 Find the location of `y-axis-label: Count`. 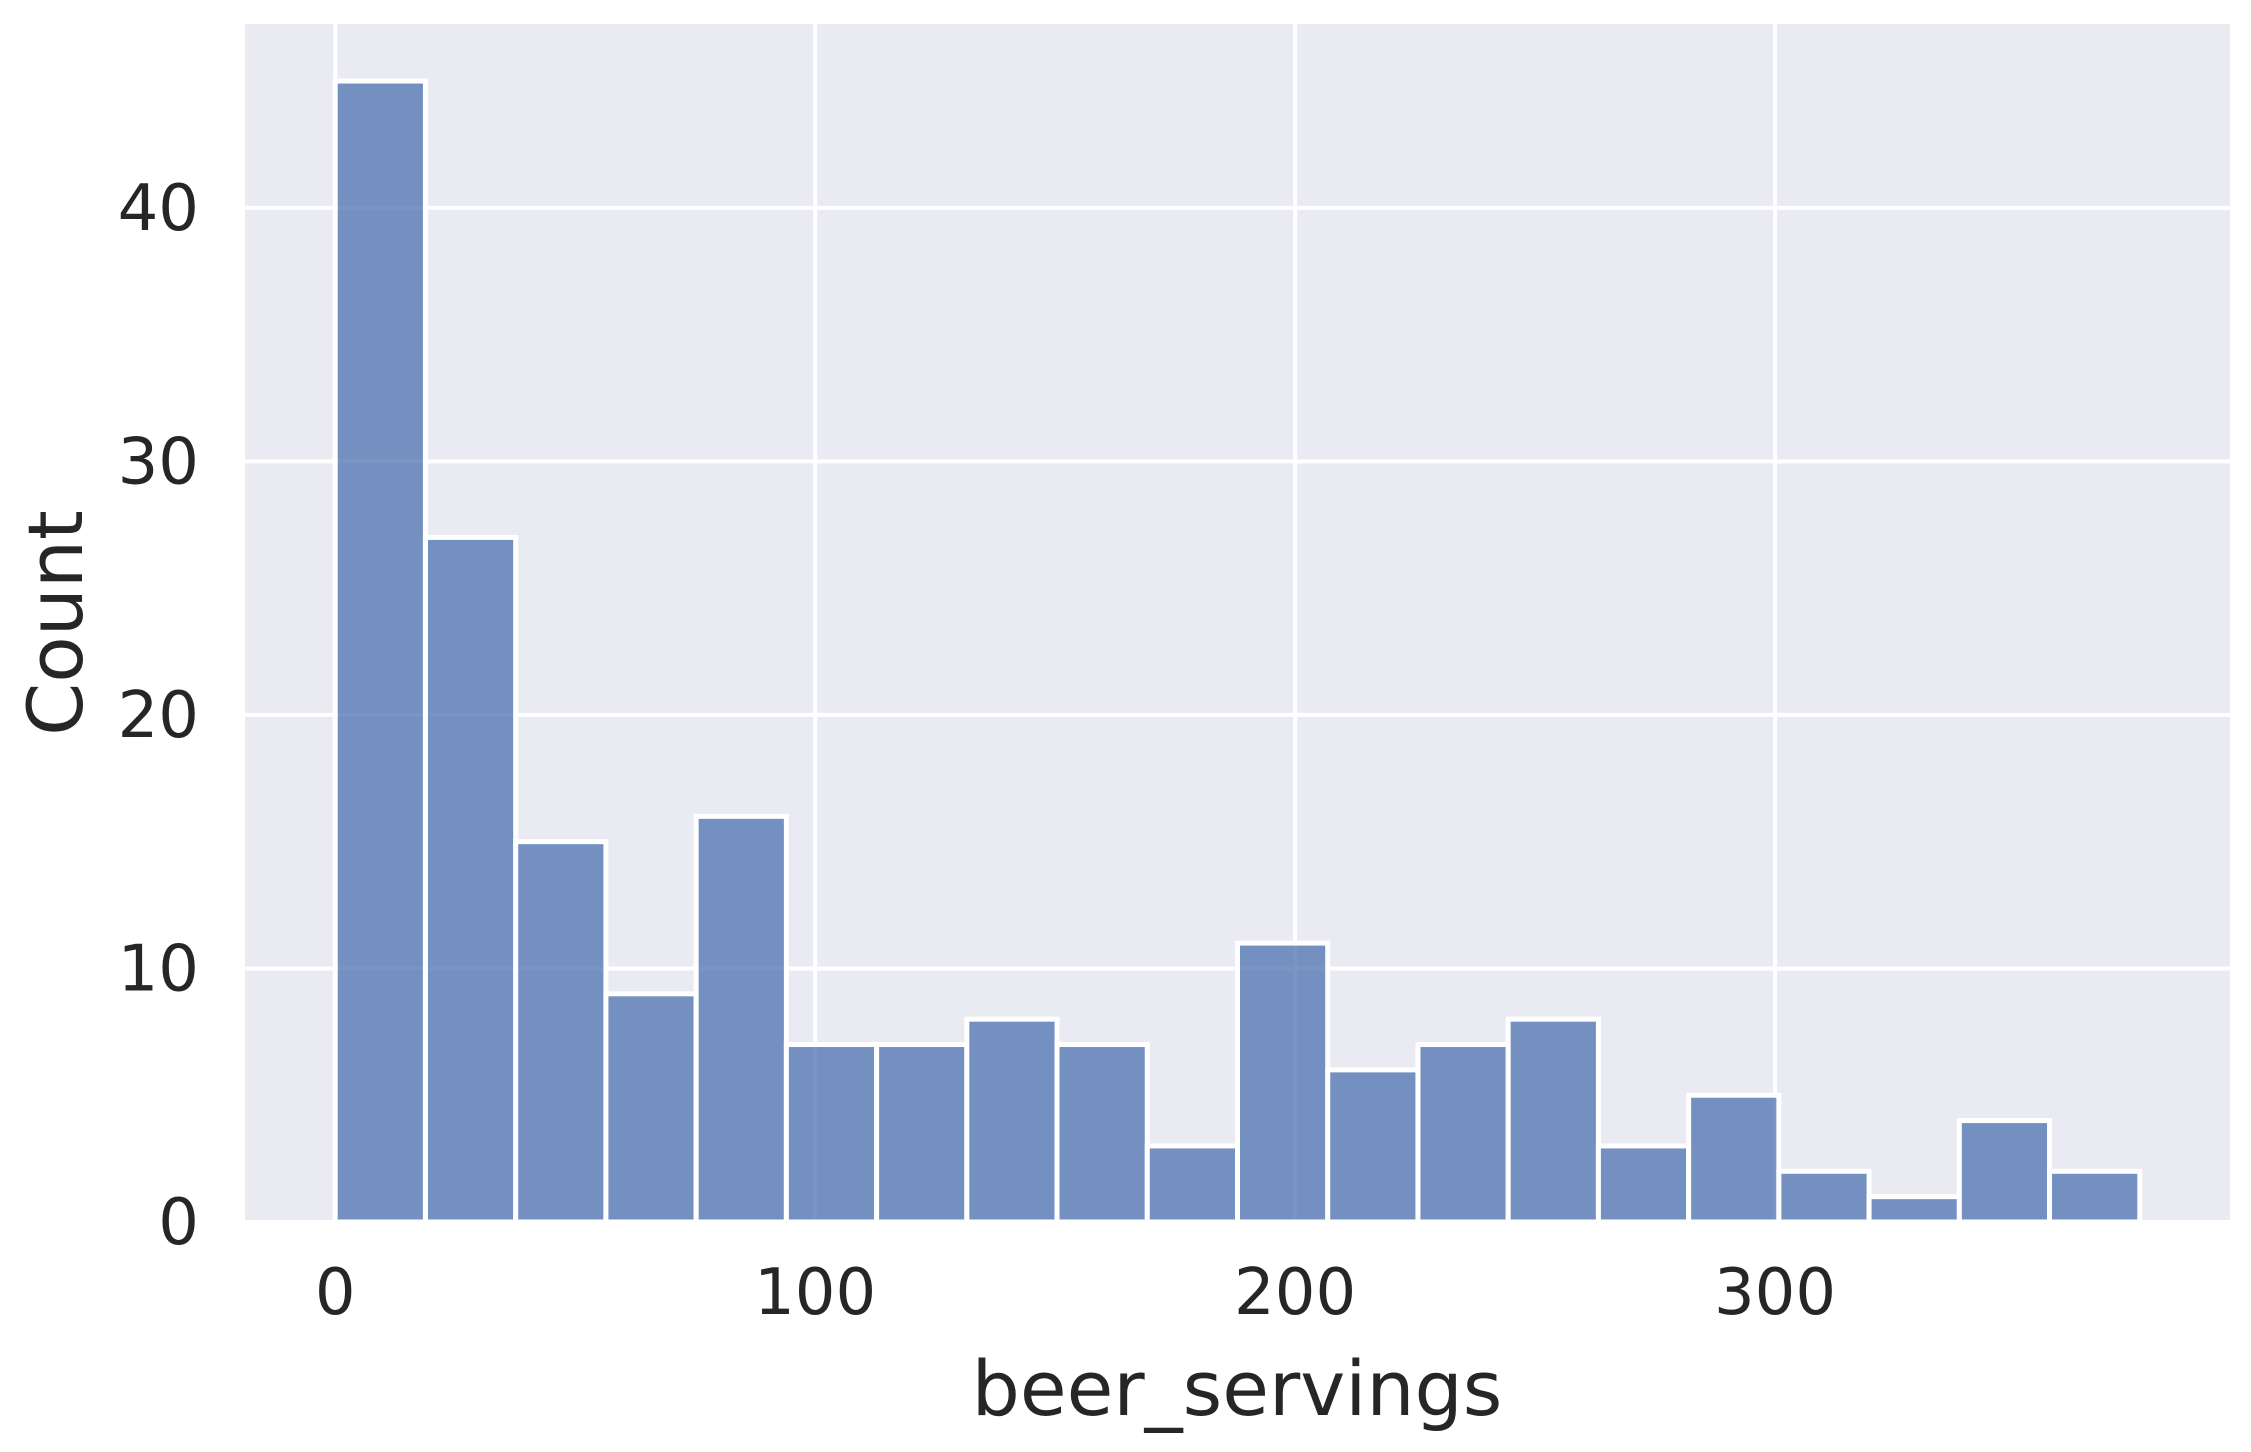

y-axis-label: Count is located at coordinates (55, 623).